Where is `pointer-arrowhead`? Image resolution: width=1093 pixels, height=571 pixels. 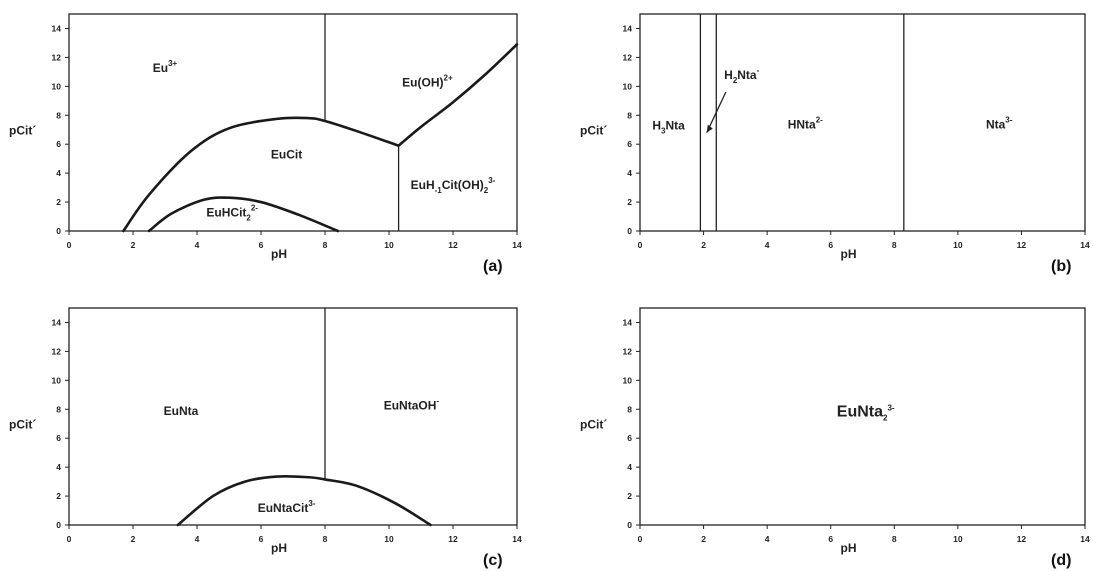 pointer-arrowhead is located at coordinates (709, 128).